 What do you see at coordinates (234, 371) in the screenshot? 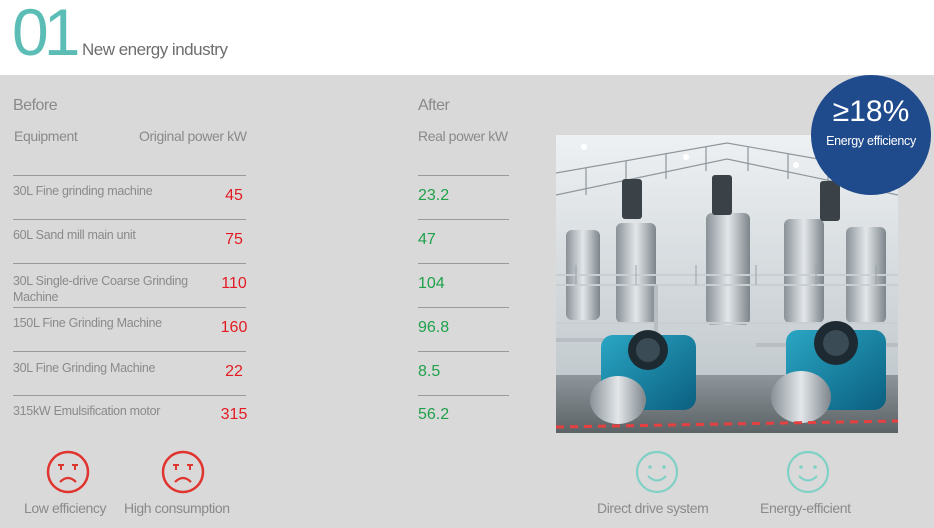
I see `original-power-value: 22` at bounding box center [234, 371].